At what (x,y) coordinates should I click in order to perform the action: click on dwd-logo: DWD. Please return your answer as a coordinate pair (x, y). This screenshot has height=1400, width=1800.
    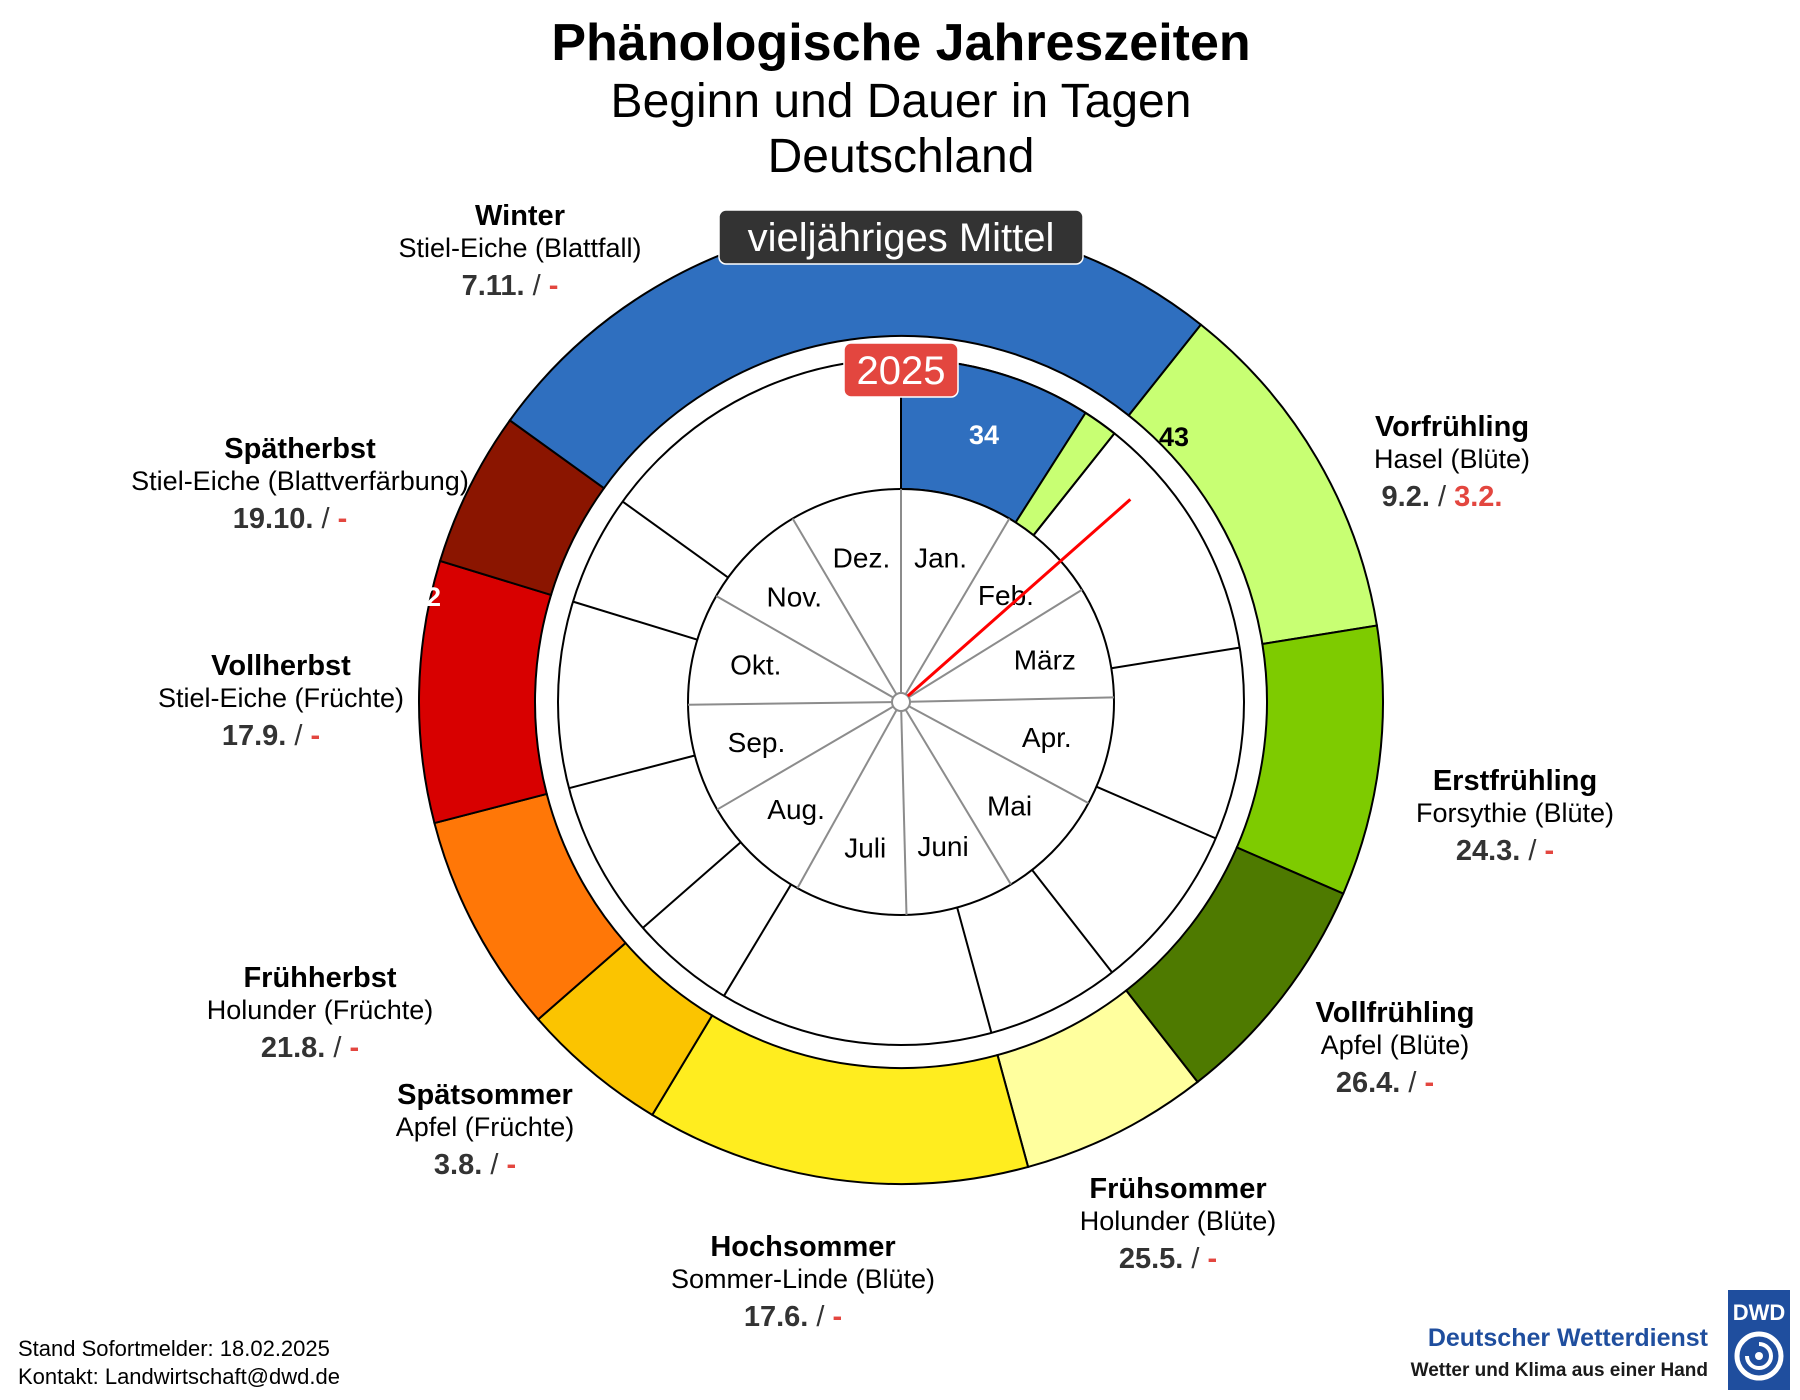
    Looking at the image, I should click on (1759, 1340).